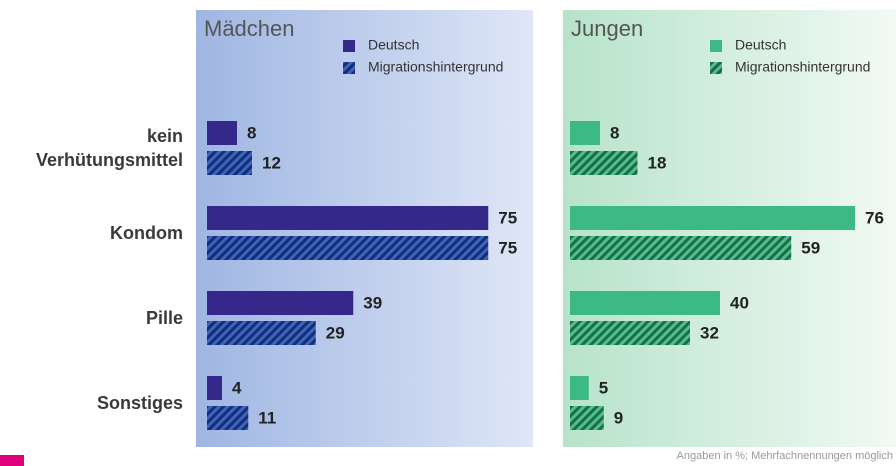  Describe the element at coordinates (164, 318) in the screenshot. I see `category-label: Pille` at that location.